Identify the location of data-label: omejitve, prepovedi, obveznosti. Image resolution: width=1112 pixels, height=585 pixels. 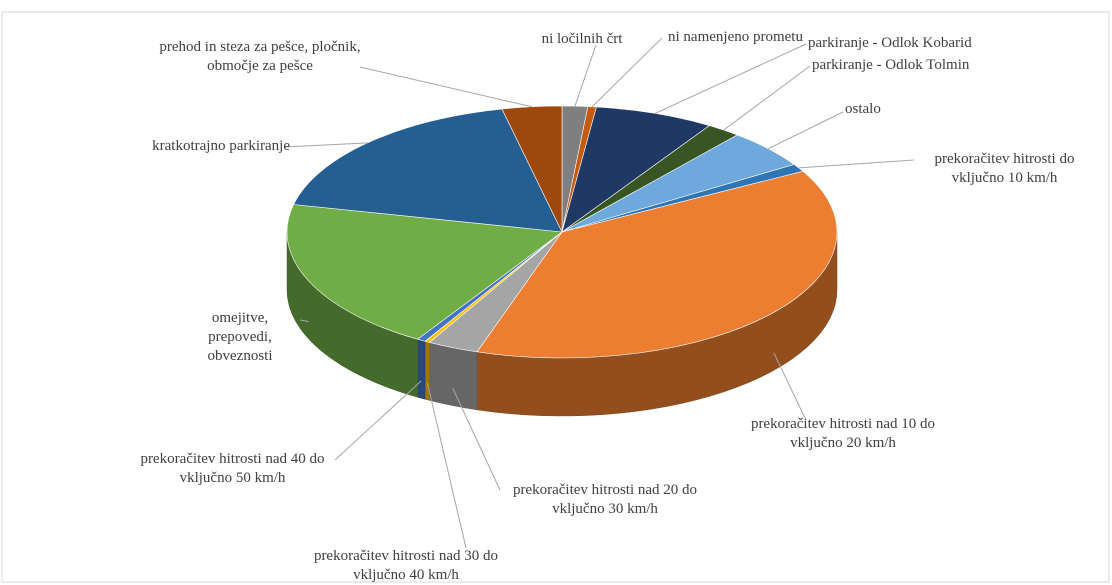
(240, 337).